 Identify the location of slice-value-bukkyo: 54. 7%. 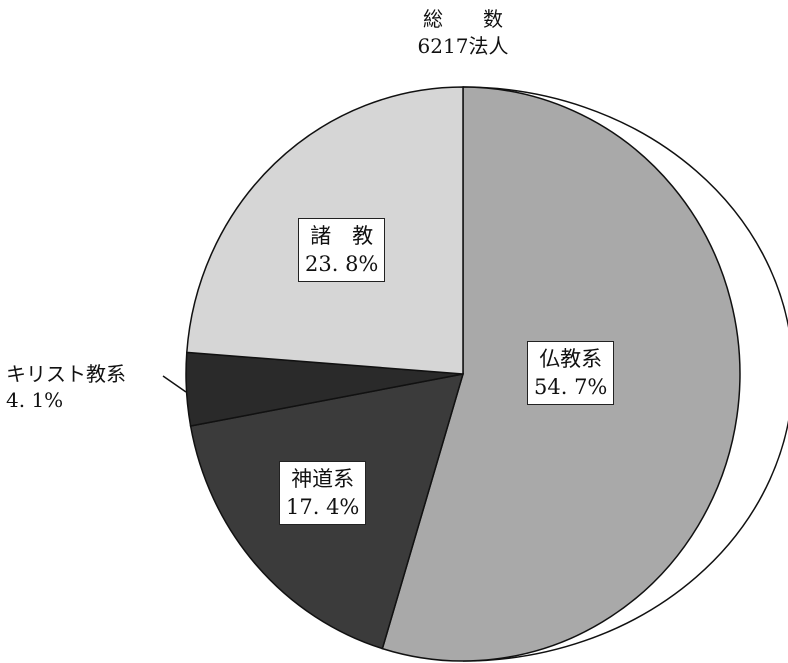
(571, 387).